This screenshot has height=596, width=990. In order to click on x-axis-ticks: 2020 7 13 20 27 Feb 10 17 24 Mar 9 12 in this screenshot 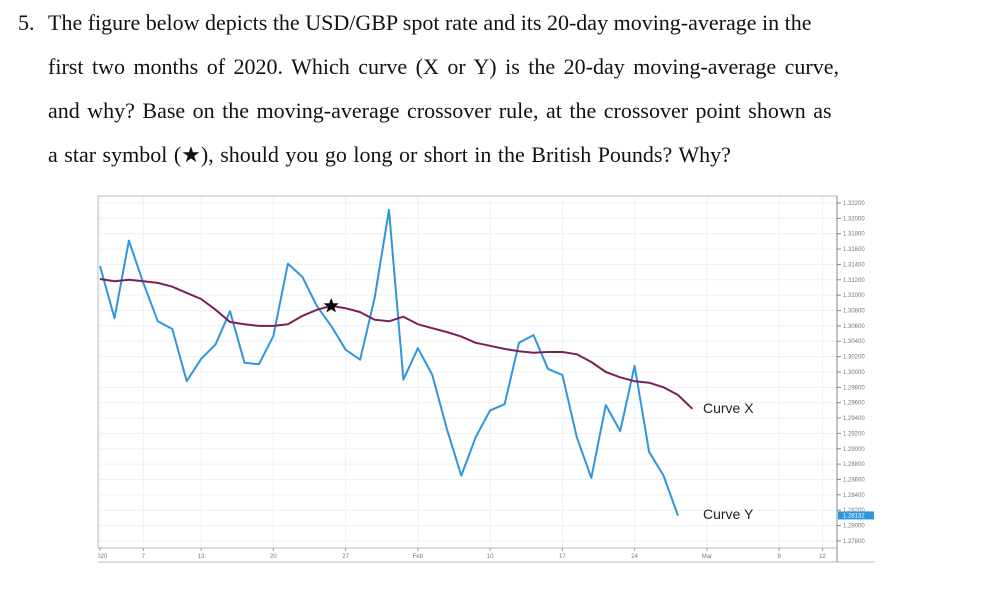, I will do `click(460, 554)`.